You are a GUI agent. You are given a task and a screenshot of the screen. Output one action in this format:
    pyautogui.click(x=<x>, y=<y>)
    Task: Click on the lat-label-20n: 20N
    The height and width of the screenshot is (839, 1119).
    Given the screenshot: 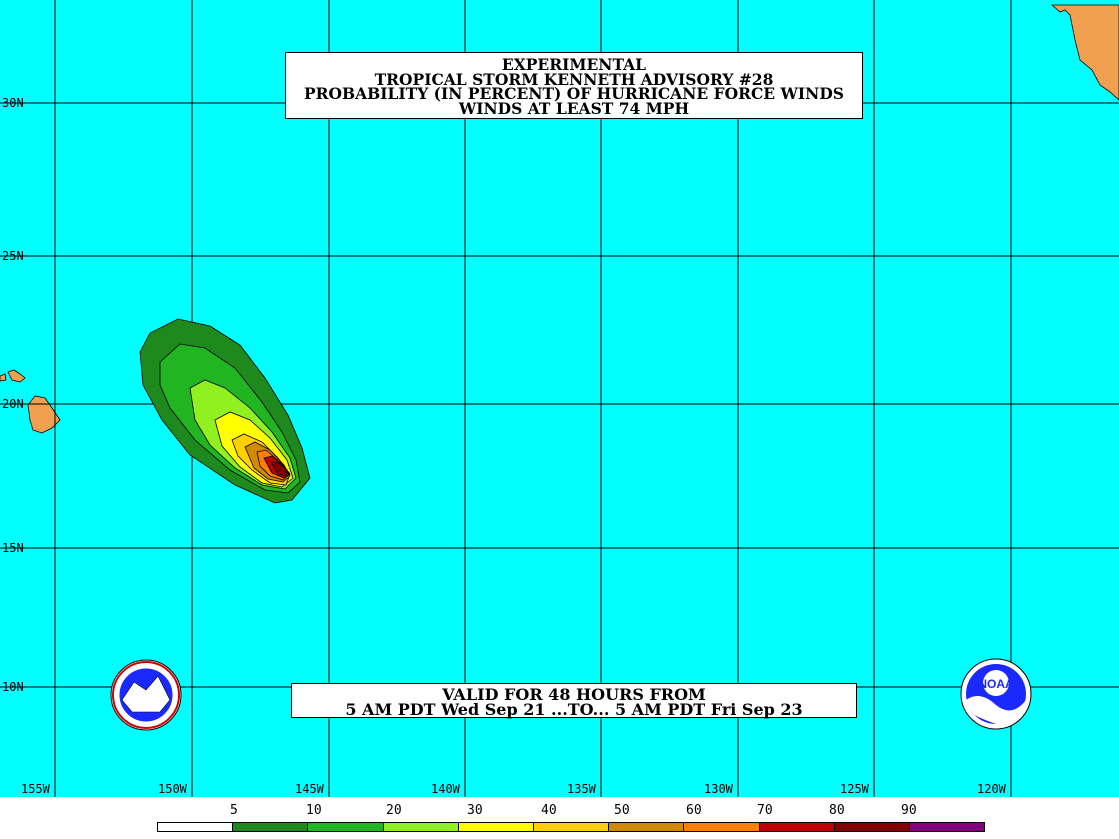 What is the action you would take?
    pyautogui.click(x=13, y=404)
    